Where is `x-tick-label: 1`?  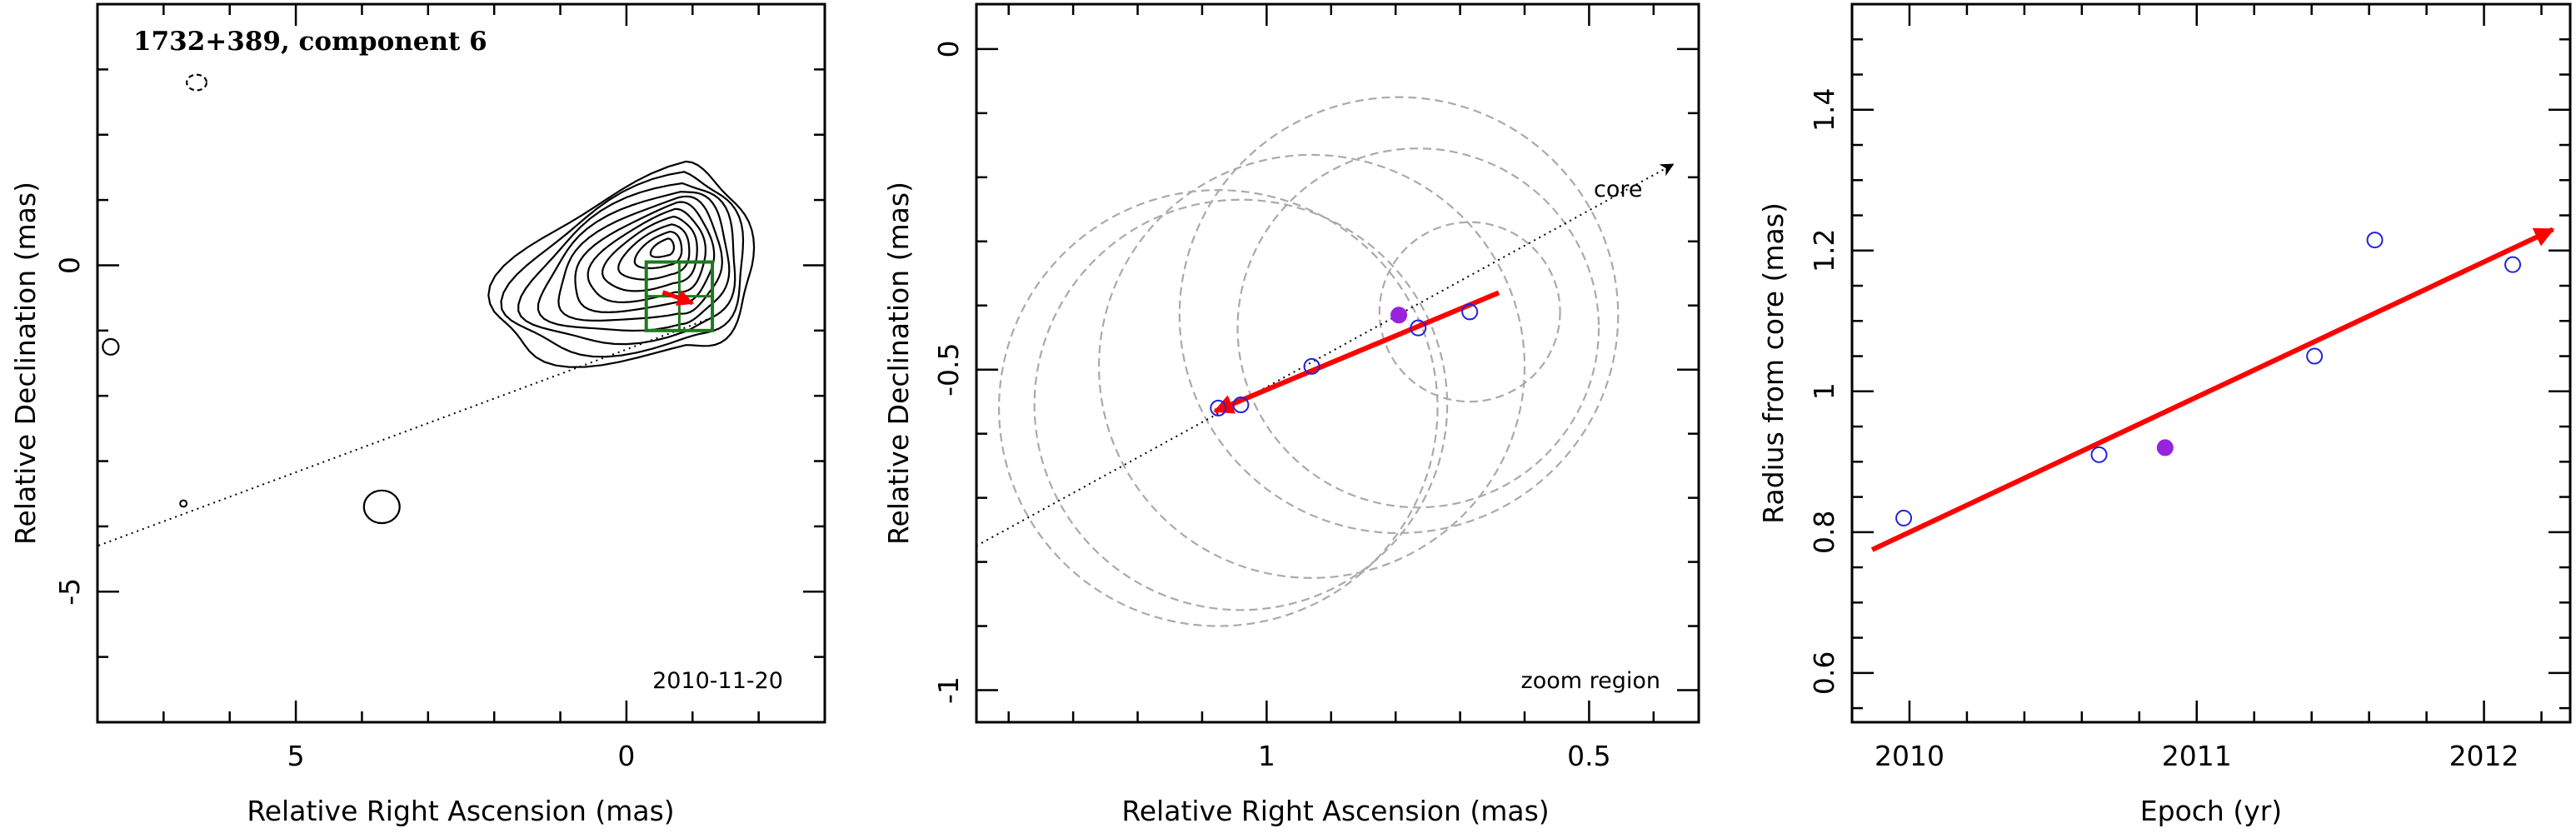 x-tick-label: 1 is located at coordinates (1267, 756).